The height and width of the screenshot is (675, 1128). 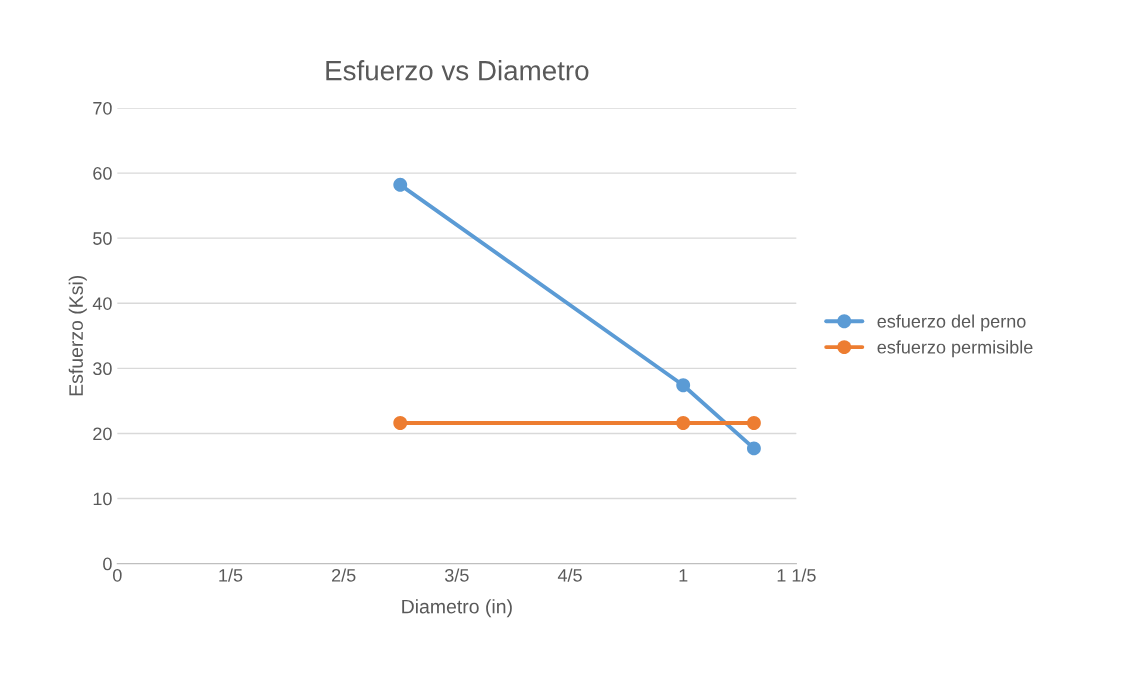 What do you see at coordinates (77, 335) in the screenshot?
I see `y-axis-title: Esfuerzo (Ksi)` at bounding box center [77, 335].